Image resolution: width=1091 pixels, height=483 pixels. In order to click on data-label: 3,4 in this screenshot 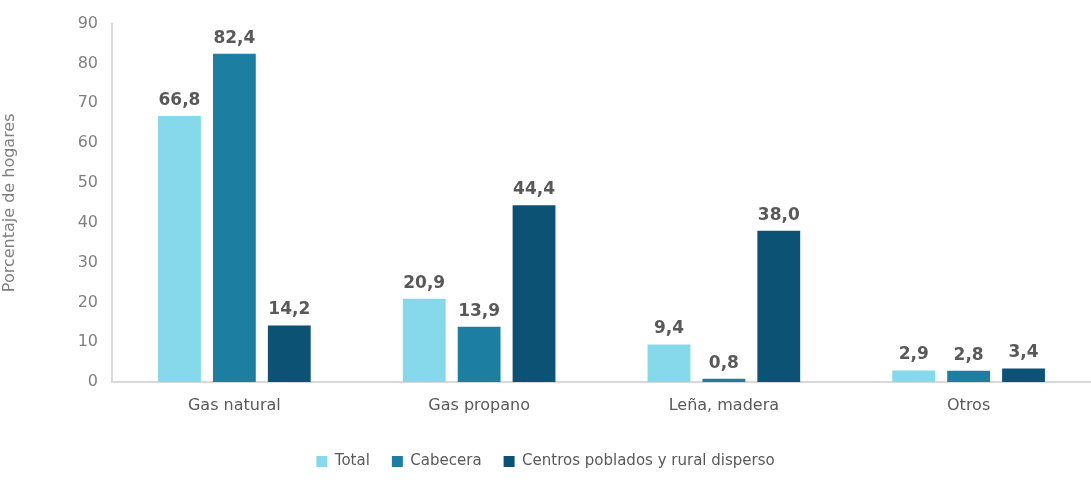, I will do `click(1023, 351)`.